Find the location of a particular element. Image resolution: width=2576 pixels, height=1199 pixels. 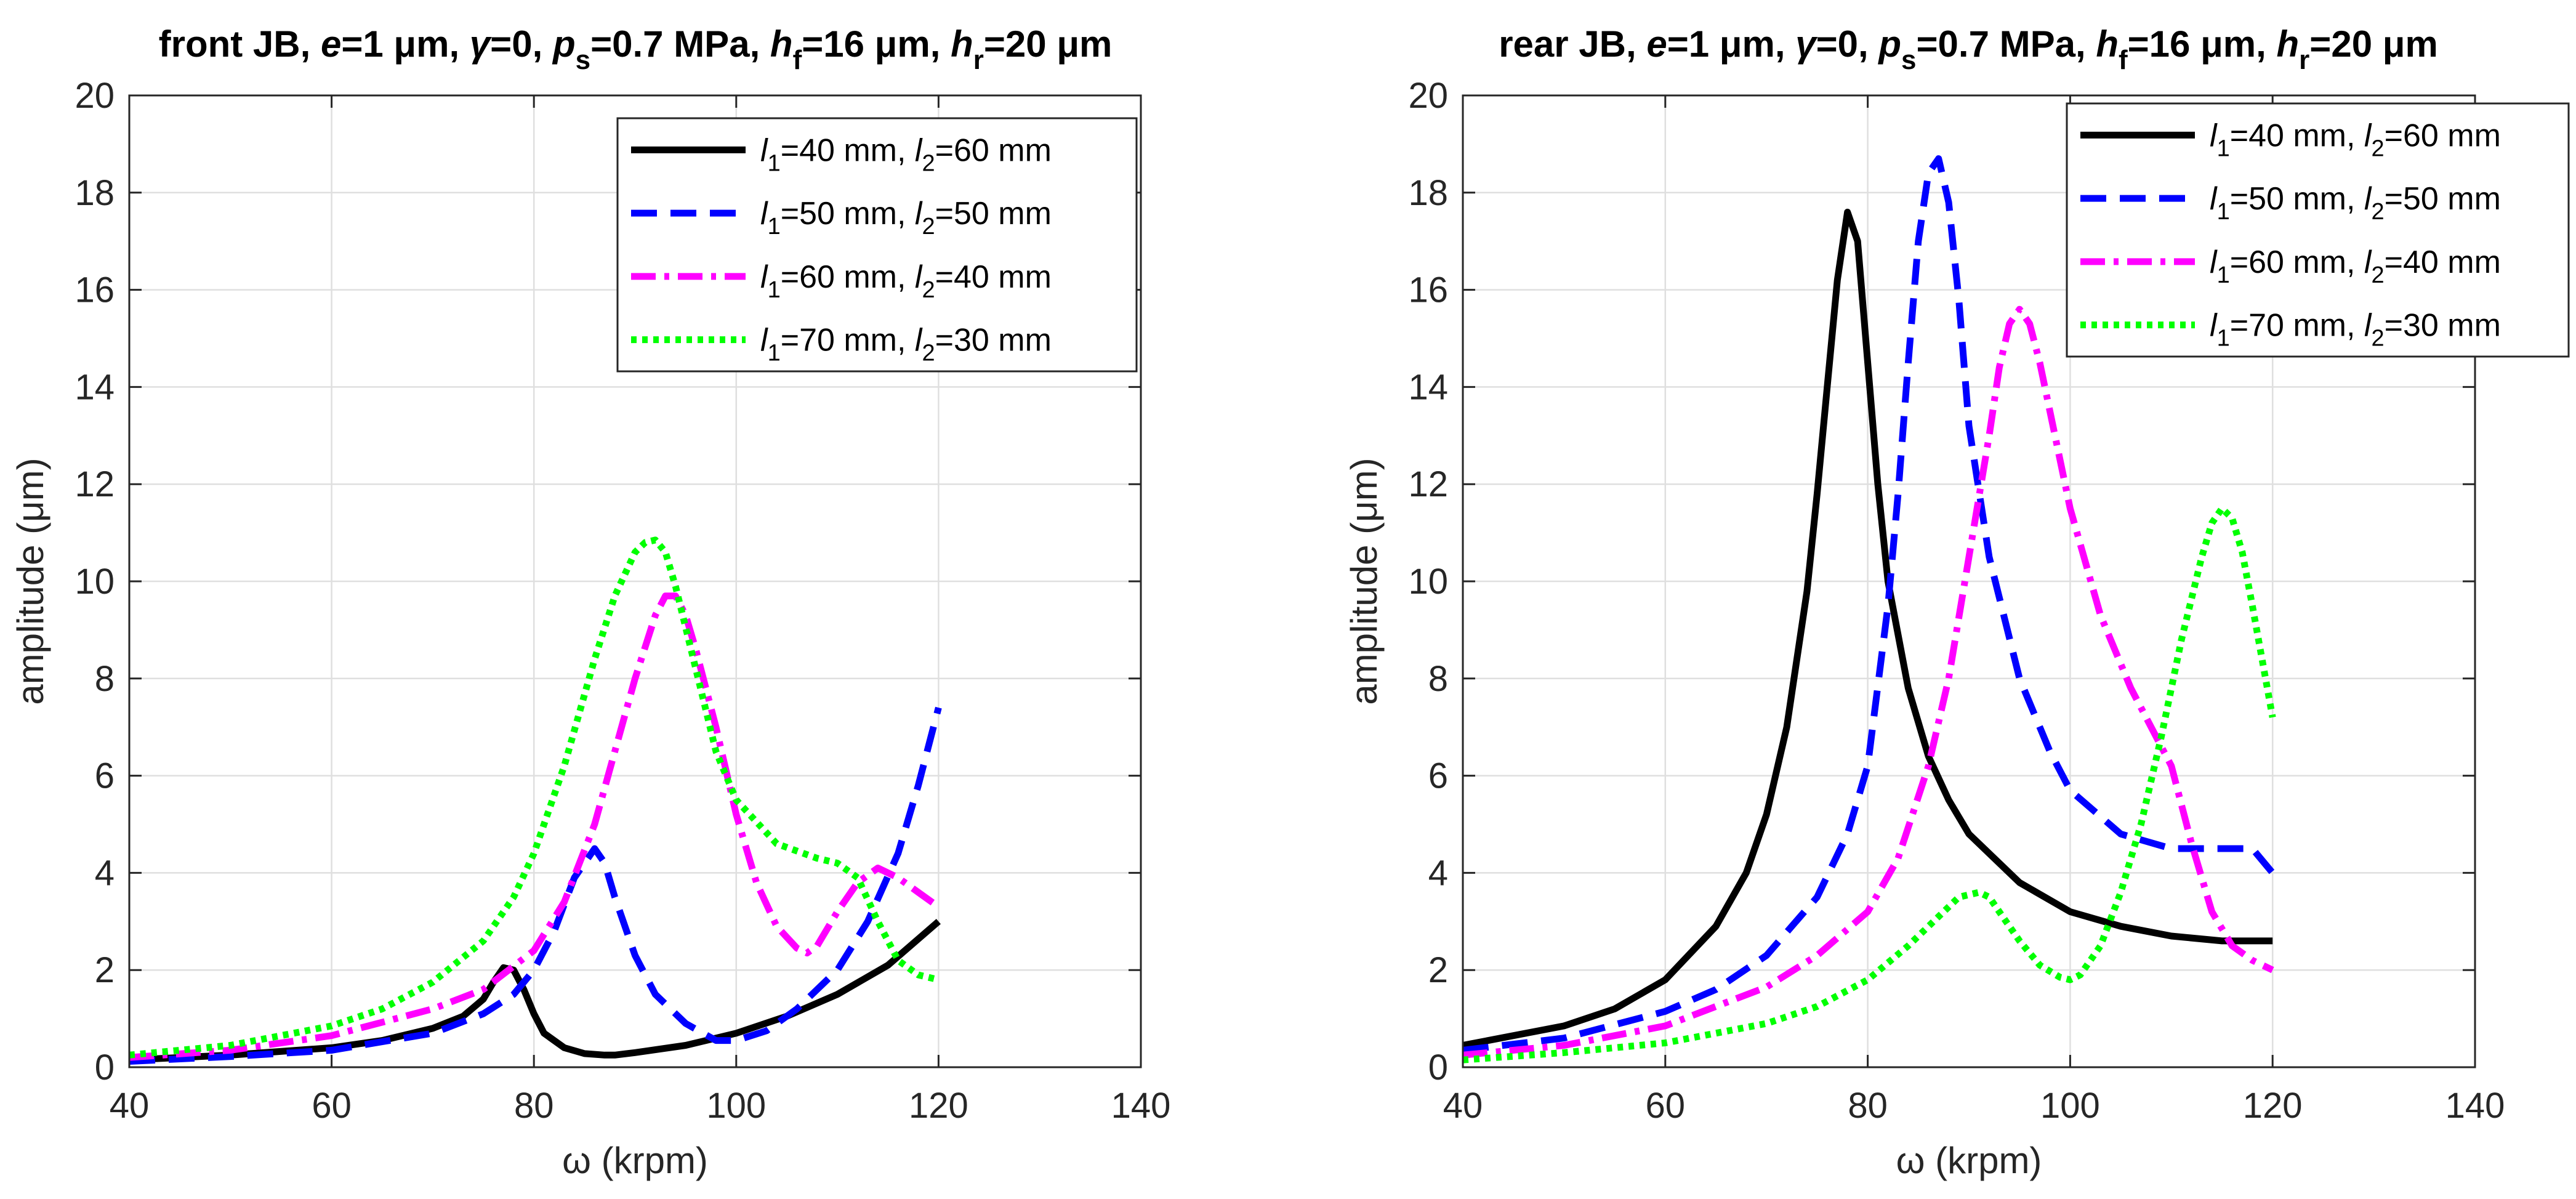

title-prefix: rear JB is located at coordinates (1562, 44).